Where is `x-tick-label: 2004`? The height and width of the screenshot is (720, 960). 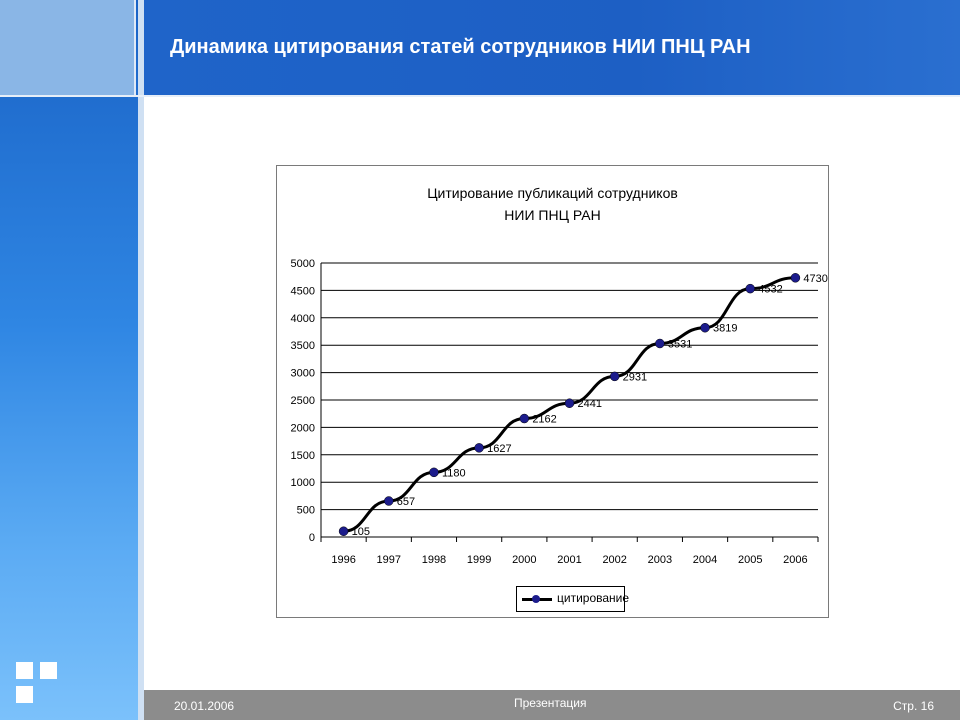
x-tick-label: 2004 is located at coordinates (705, 560).